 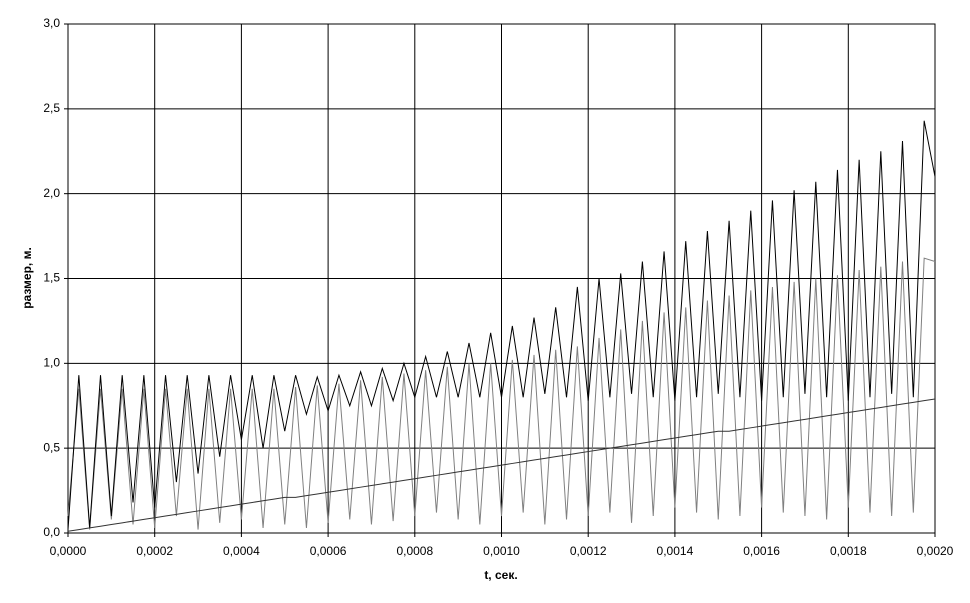 What do you see at coordinates (68, 551) in the screenshot?
I see `x-tick-label: 0,0000` at bounding box center [68, 551].